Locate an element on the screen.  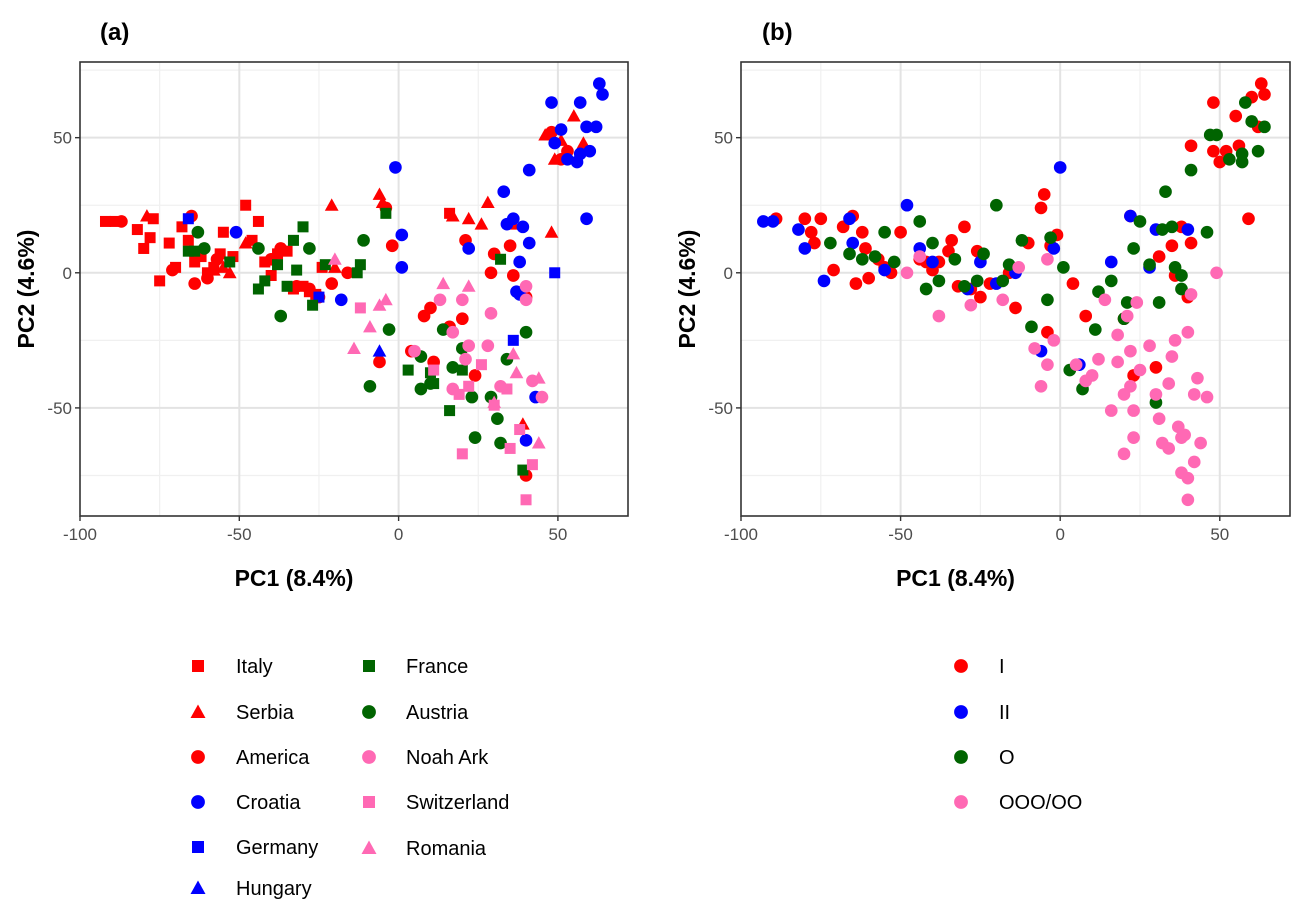
legend-item-france: France is located at coordinates (415, 667).